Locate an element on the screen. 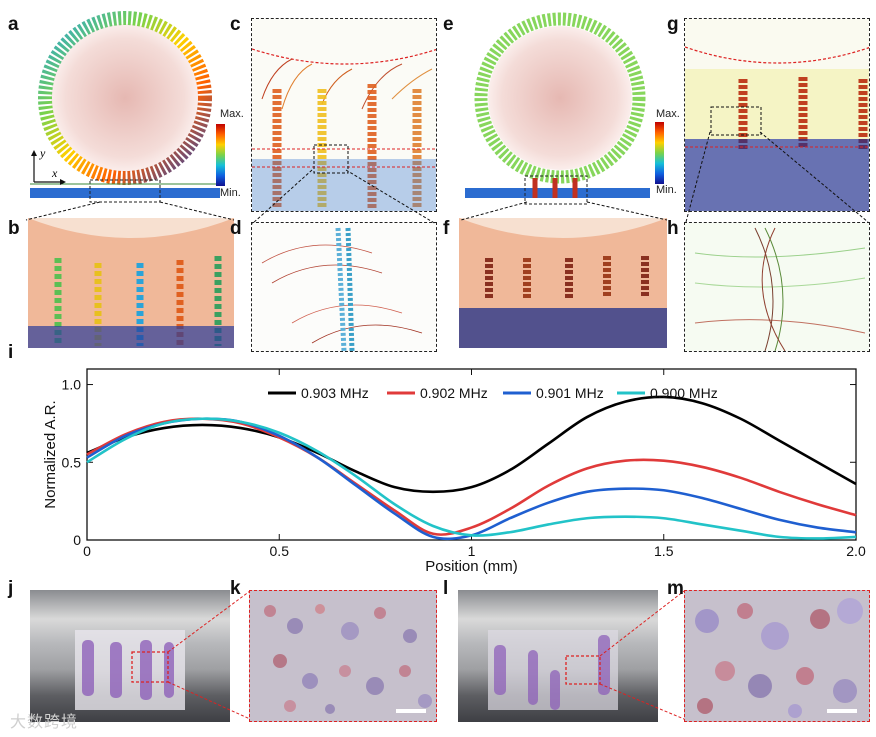  panel-k-micrograph is located at coordinates (343, 656).